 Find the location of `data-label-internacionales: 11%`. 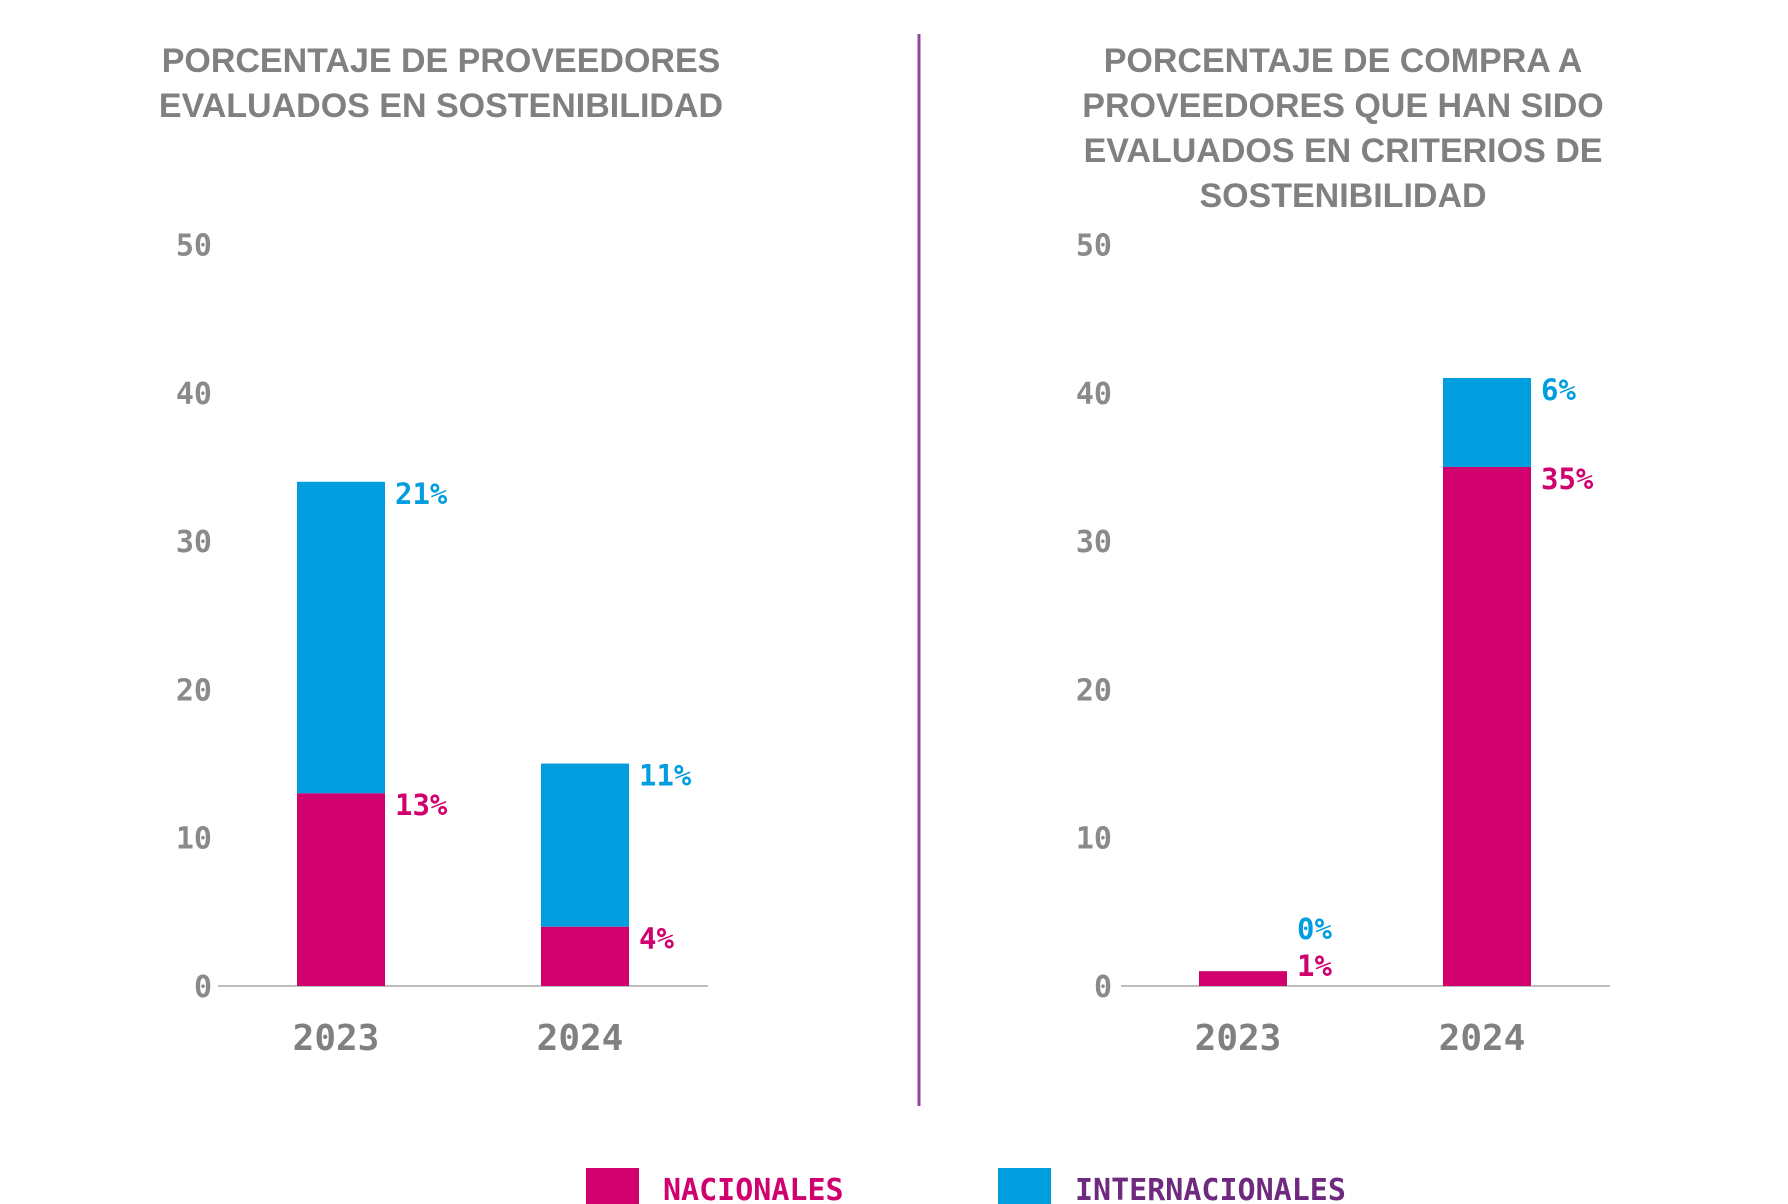

data-label-internacionales: 11% is located at coordinates (665, 776).